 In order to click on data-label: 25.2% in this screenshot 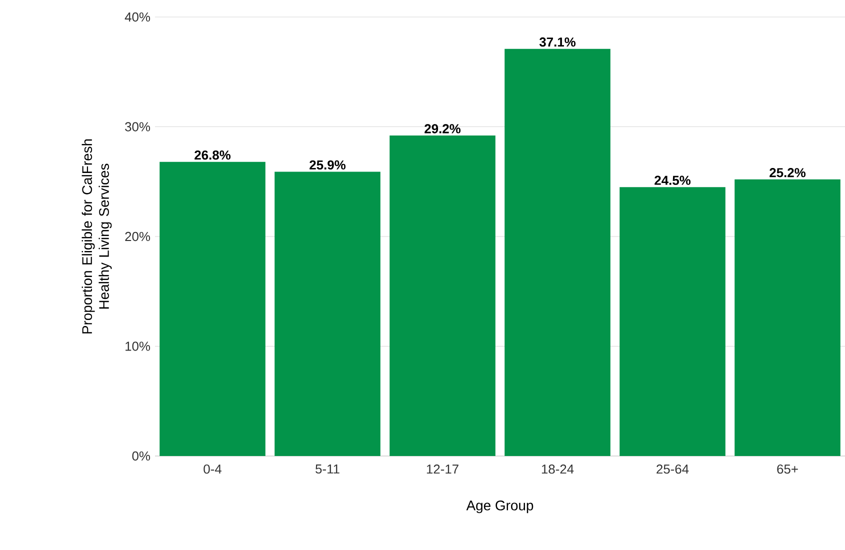, I will do `click(788, 173)`.